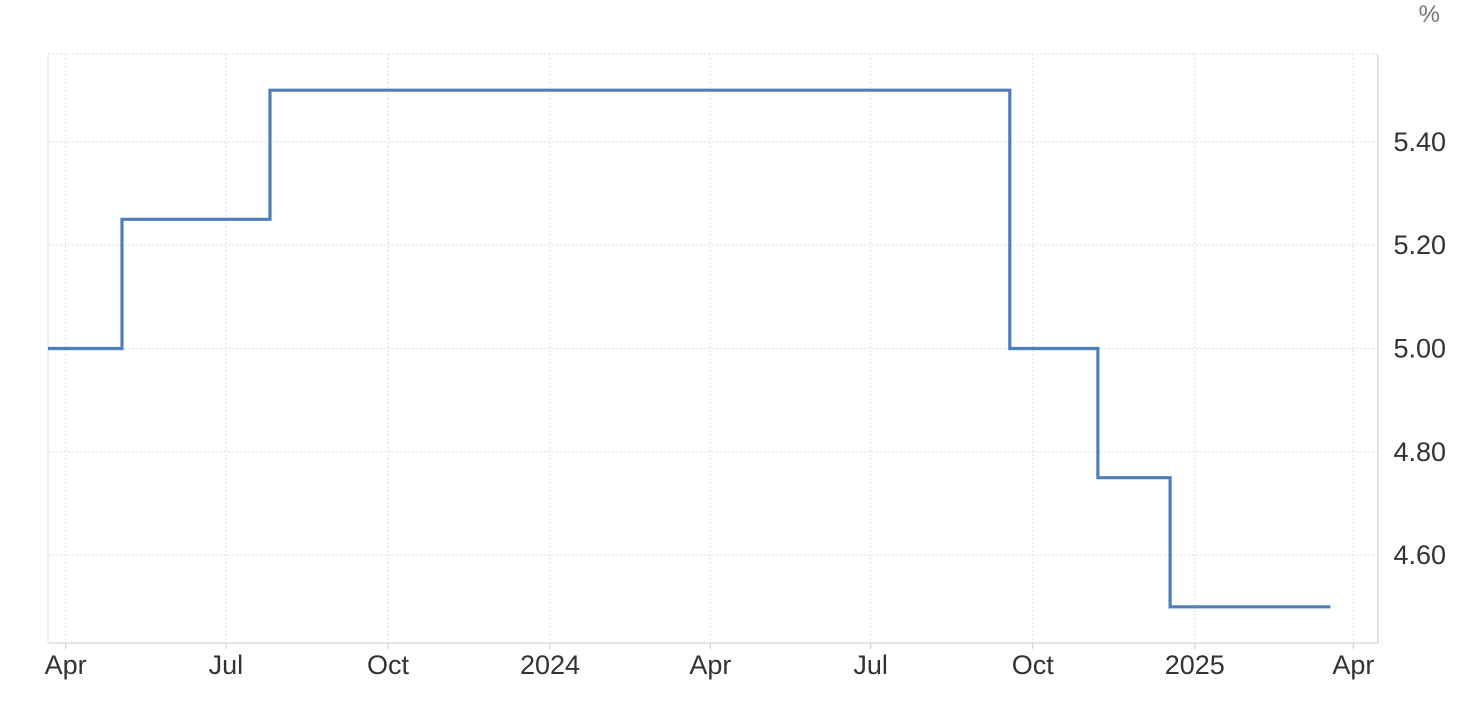  What do you see at coordinates (1429, 14) in the screenshot?
I see `y-unit-label: %` at bounding box center [1429, 14].